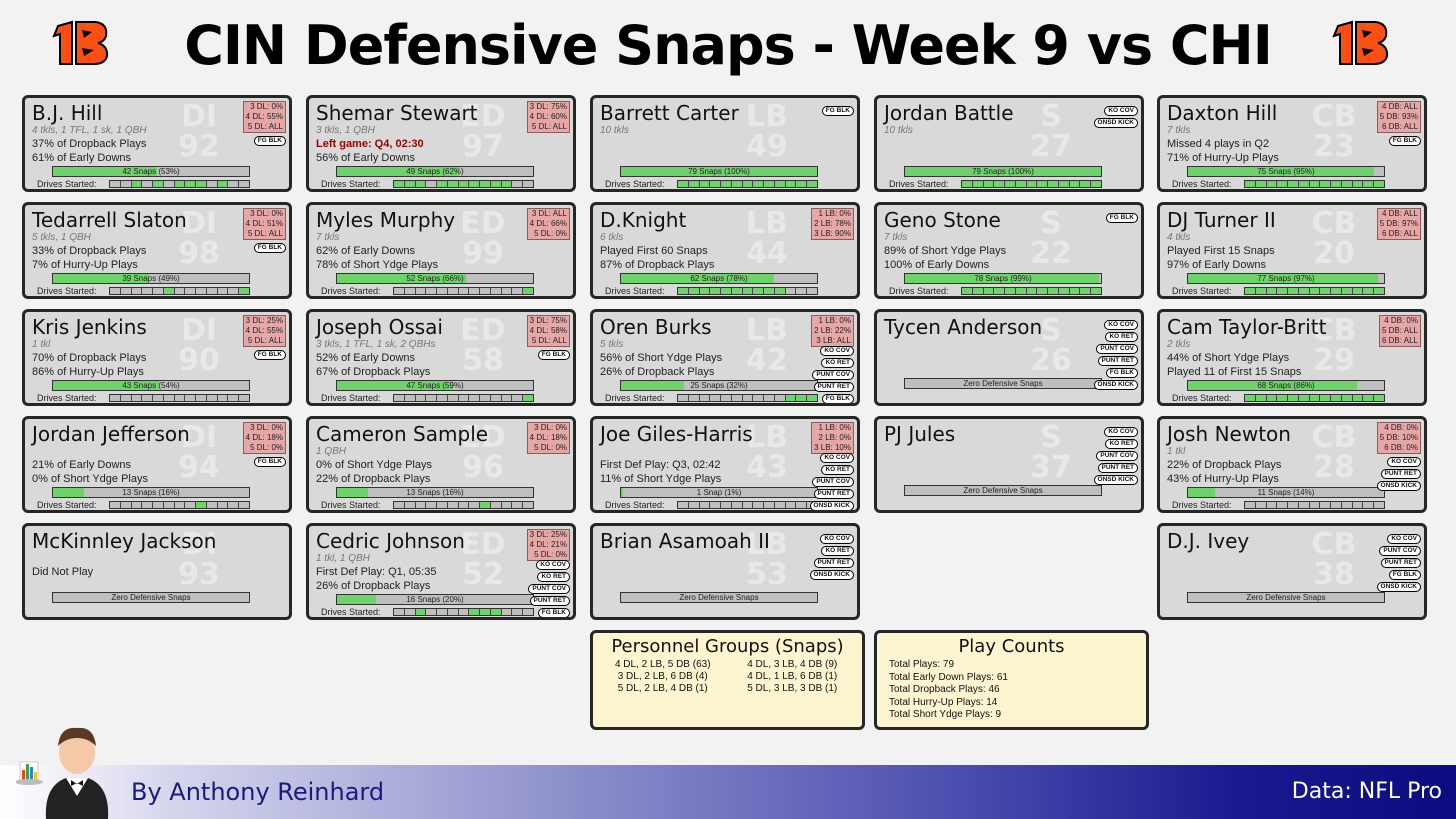 Image resolution: width=1456 pixels, height=819 pixels. Describe the element at coordinates (719, 597) in the screenshot. I see `snap-count-label: Zero Defensive Snaps` at that location.